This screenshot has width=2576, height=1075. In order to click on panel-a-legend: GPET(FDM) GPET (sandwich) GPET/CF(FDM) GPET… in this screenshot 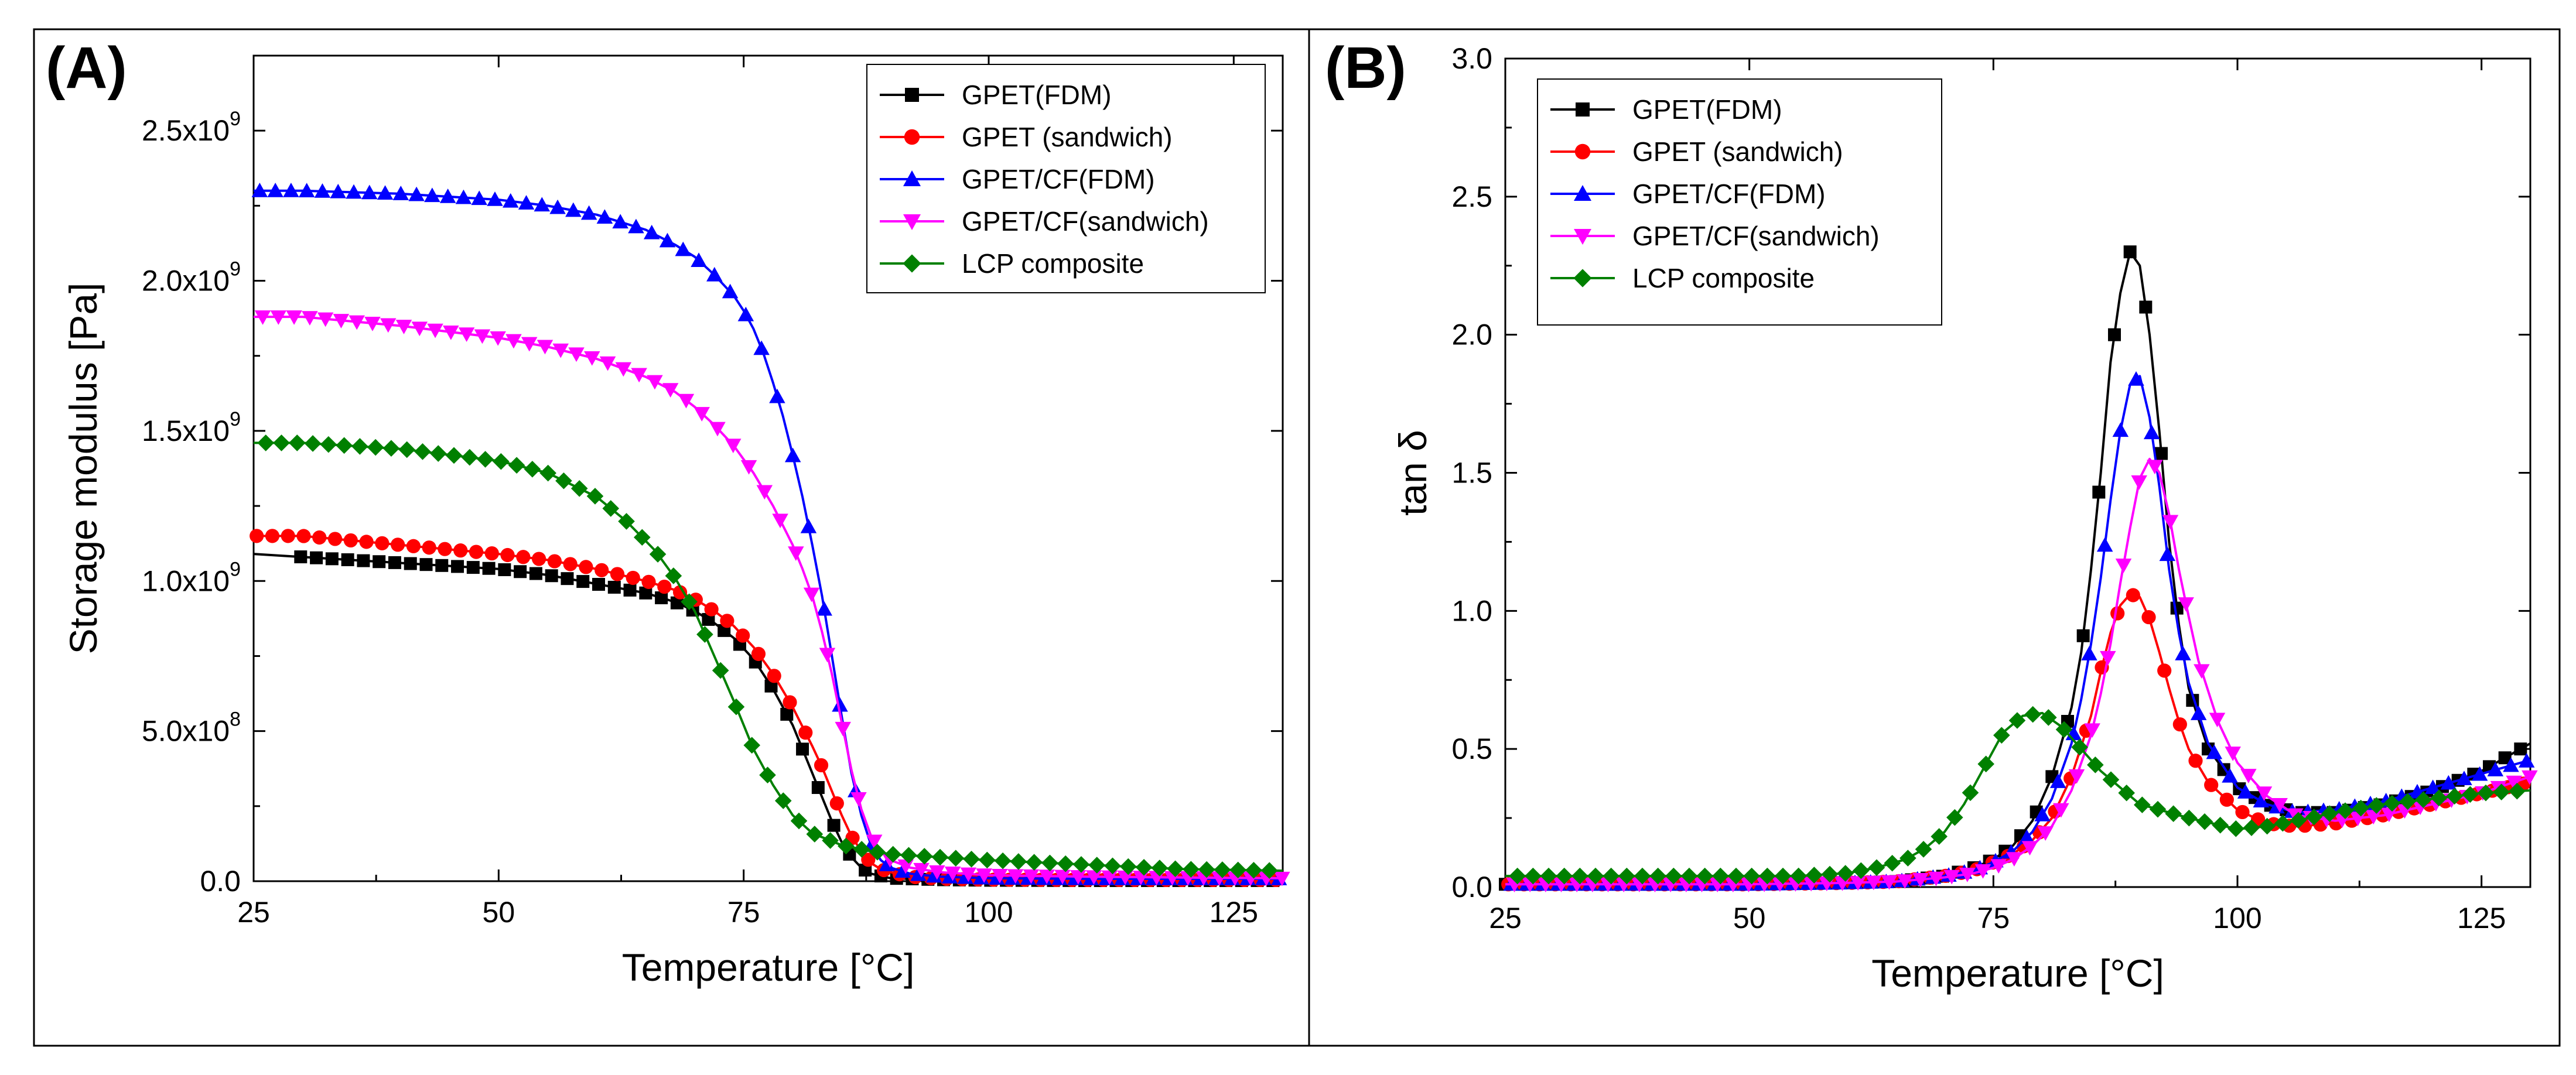, I will do `click(1066, 178)`.